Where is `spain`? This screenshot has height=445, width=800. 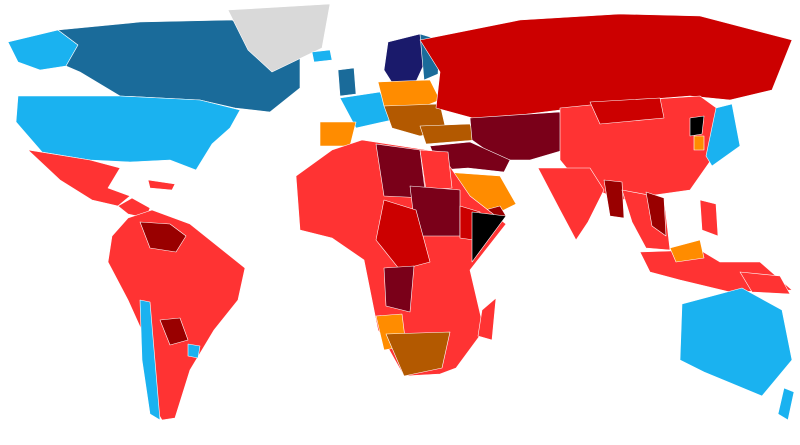 spain is located at coordinates (338, 134).